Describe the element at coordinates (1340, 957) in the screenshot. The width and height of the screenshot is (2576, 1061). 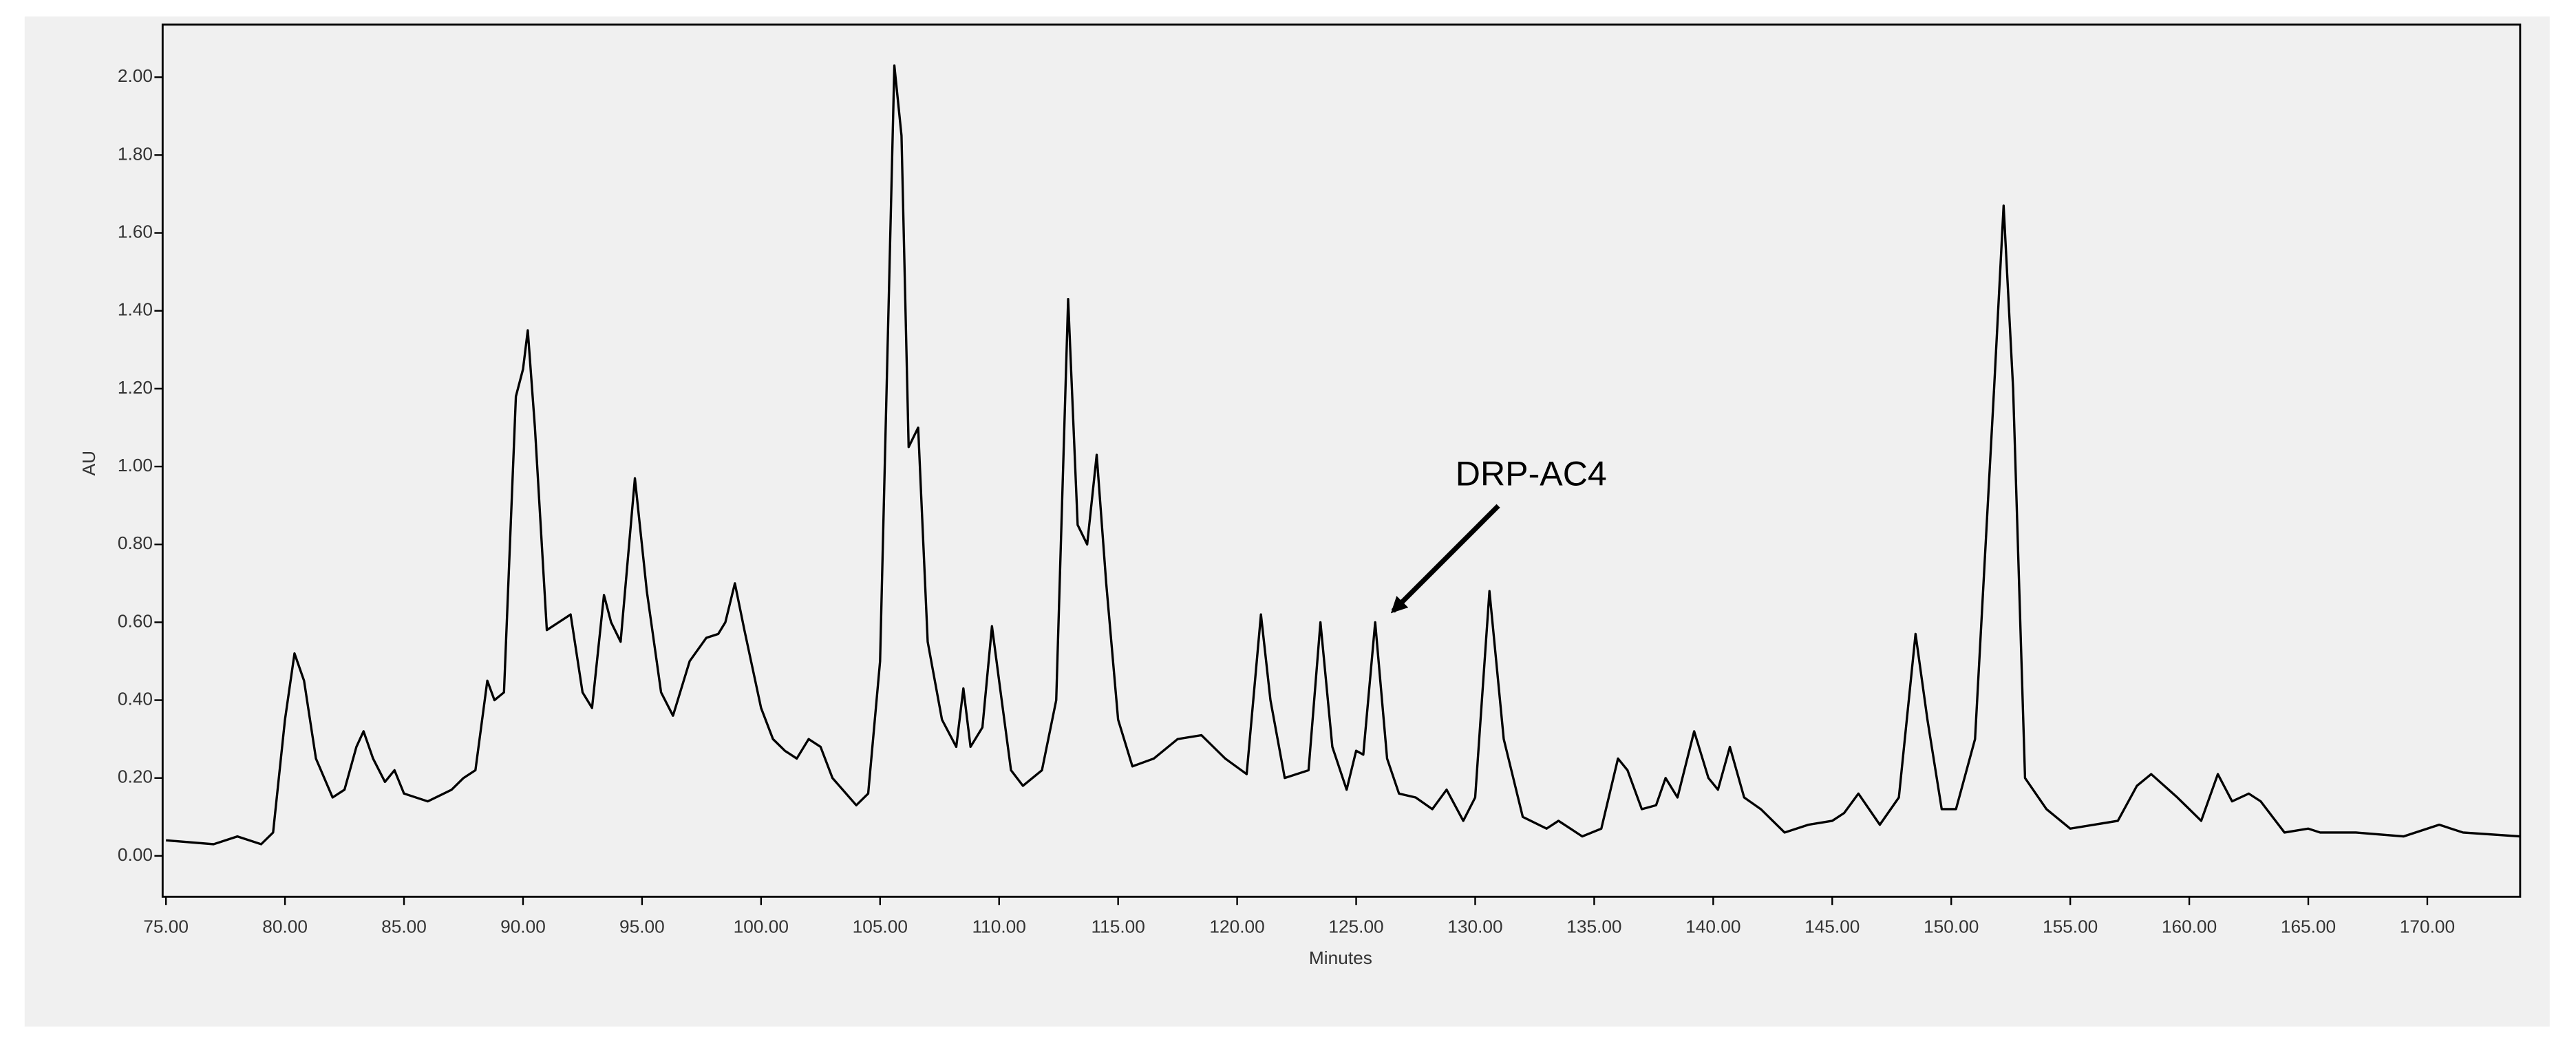
I see `x-axis-label: Minutes` at that location.